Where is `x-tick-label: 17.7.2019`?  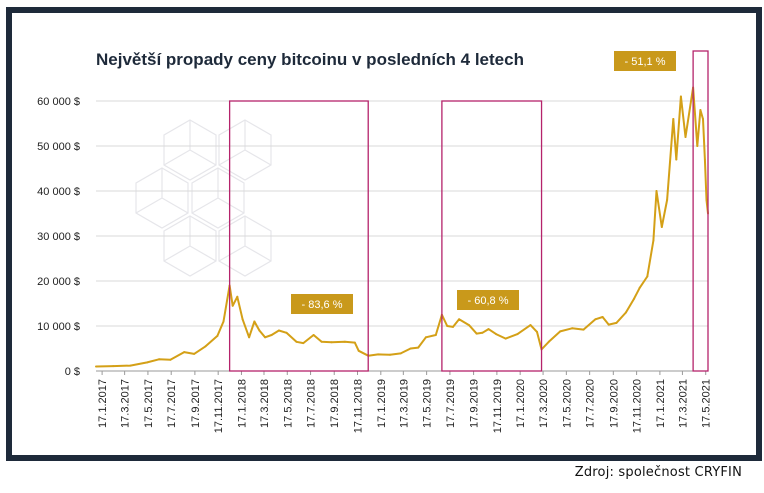 x-tick-label: 17.7.2019 is located at coordinates (451, 403).